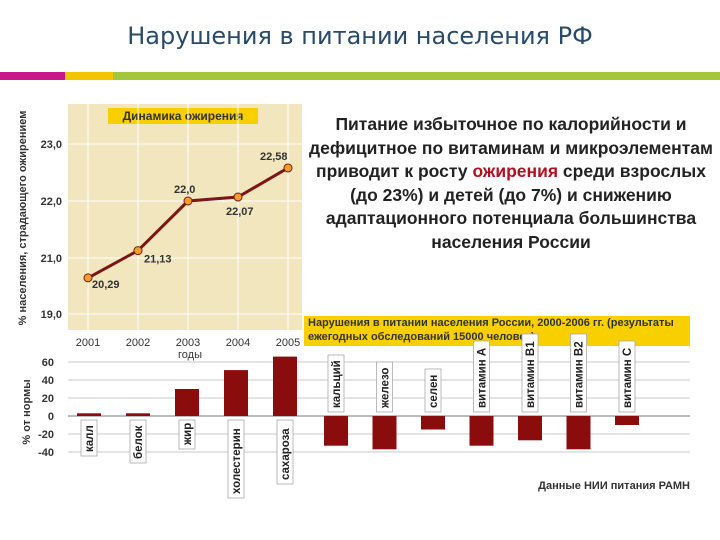  Describe the element at coordinates (238, 343) in the screenshot. I see `line-chart-x-tick-label: 2004` at that location.